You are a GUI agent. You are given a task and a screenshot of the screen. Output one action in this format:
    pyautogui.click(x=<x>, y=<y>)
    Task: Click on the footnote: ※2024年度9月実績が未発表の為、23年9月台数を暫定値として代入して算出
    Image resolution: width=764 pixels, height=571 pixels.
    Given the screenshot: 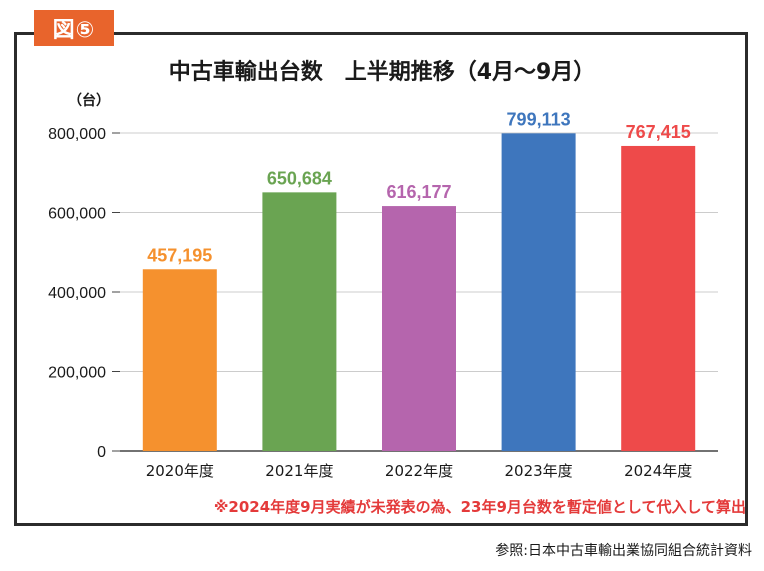 What is the action you would take?
    pyautogui.click(x=479, y=507)
    